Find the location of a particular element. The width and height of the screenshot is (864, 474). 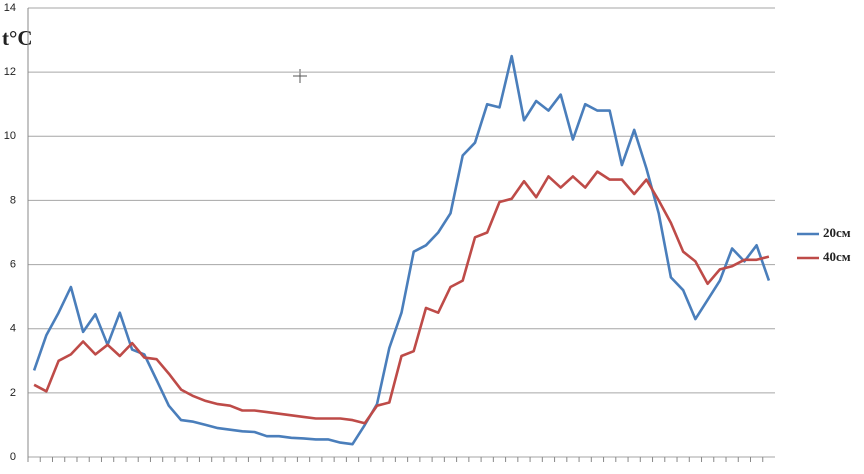

y-tick-label: 8 is located at coordinates (13, 200).